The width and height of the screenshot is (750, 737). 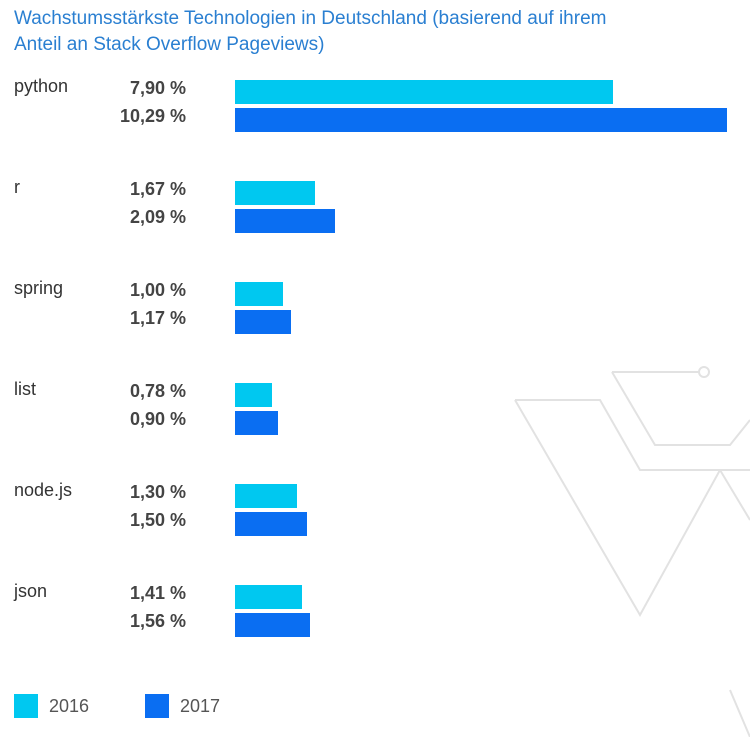 What do you see at coordinates (253, 395) in the screenshot?
I see `bar-2016-list` at bounding box center [253, 395].